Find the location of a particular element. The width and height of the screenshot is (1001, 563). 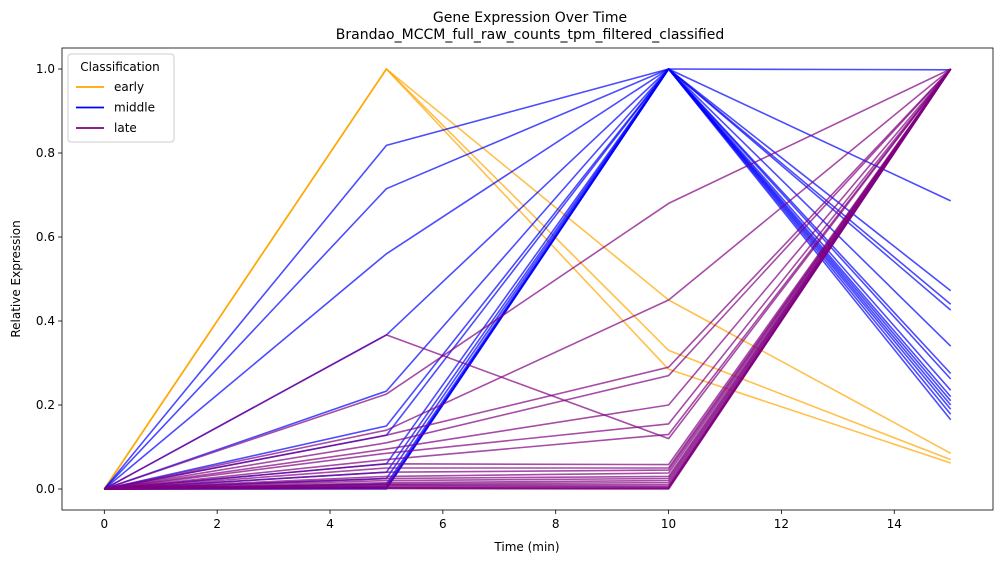

x-tick-label: 14 is located at coordinates (894, 524).